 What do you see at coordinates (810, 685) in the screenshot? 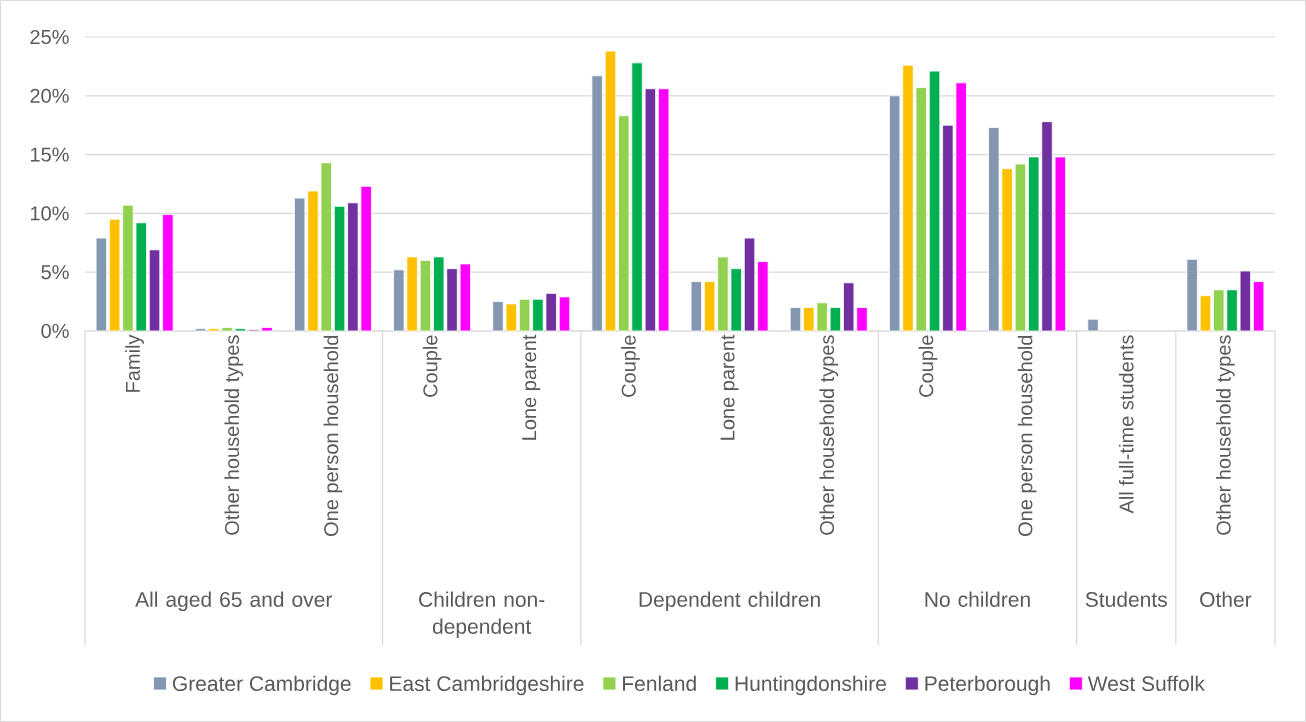
I see `legend-label: Huntingdonshire` at bounding box center [810, 685].